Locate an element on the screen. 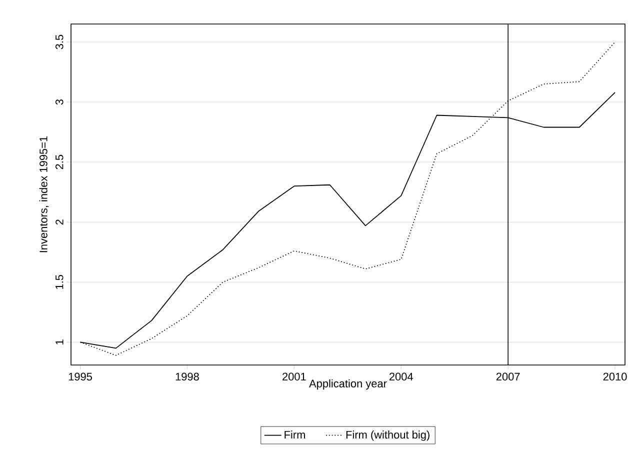 Image resolution: width=632 pixels, height=466 pixels. legend-label: Firm is located at coordinates (294, 434).